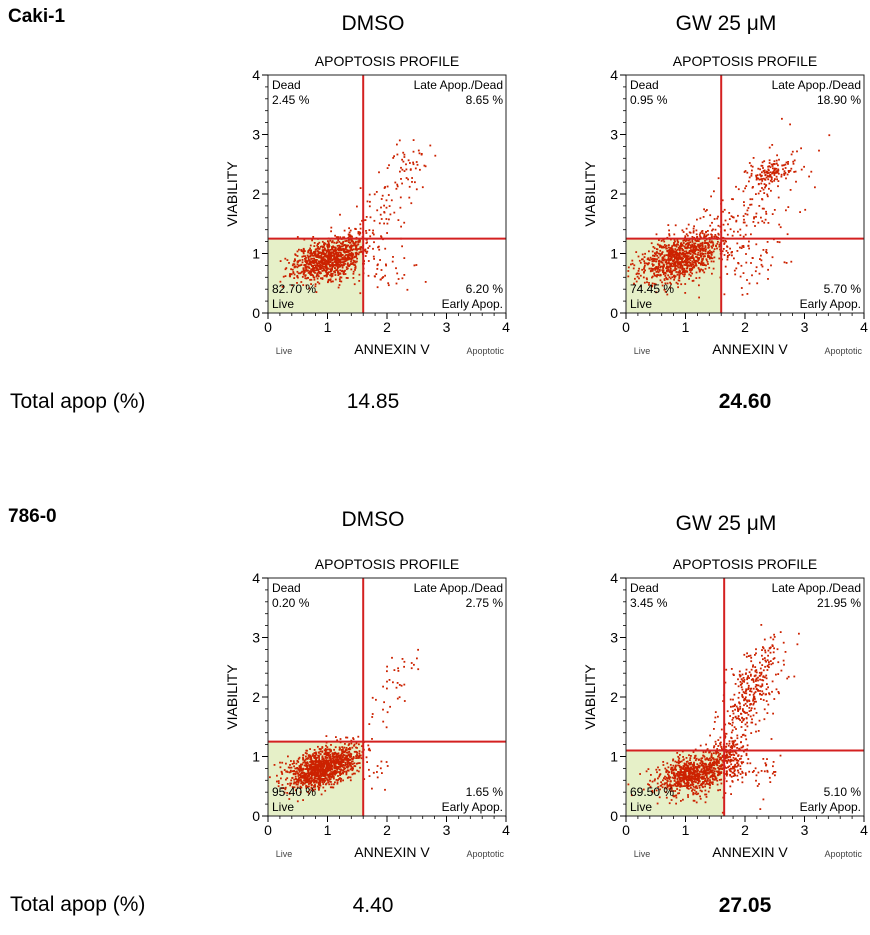 Image resolution: width=870 pixels, height=935 pixels. Describe the element at coordinates (256, 578) in the screenshot. I see `y-tick-label: 4` at that location.